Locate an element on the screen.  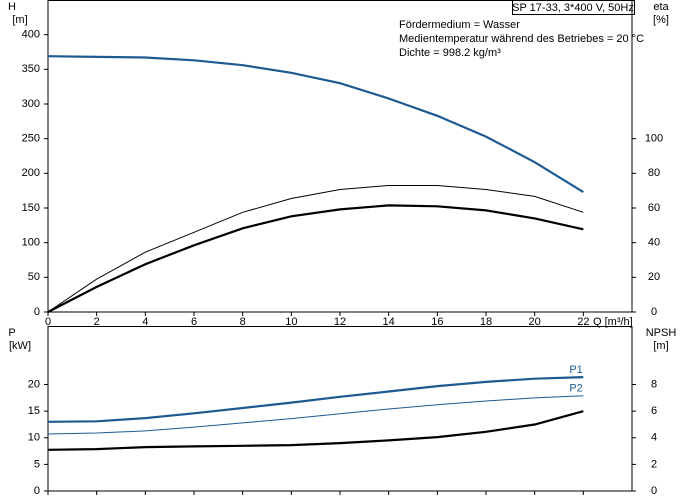
x-tick-label: 0 is located at coordinates (48, 322).